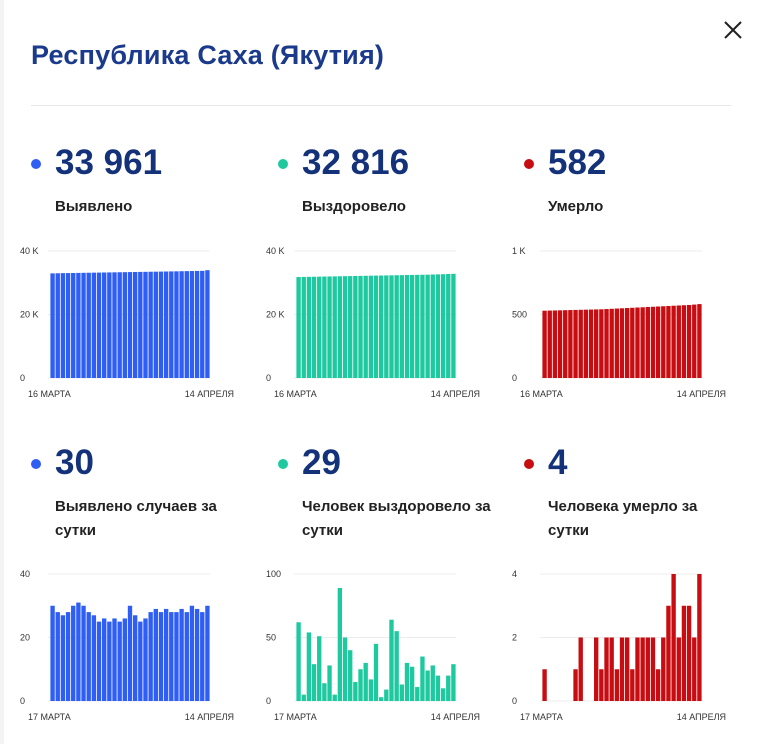 The image size is (757, 744). What do you see at coordinates (396, 518) in the screenshot?
I see `stat-label: Человек выздоровело за сутки` at bounding box center [396, 518].